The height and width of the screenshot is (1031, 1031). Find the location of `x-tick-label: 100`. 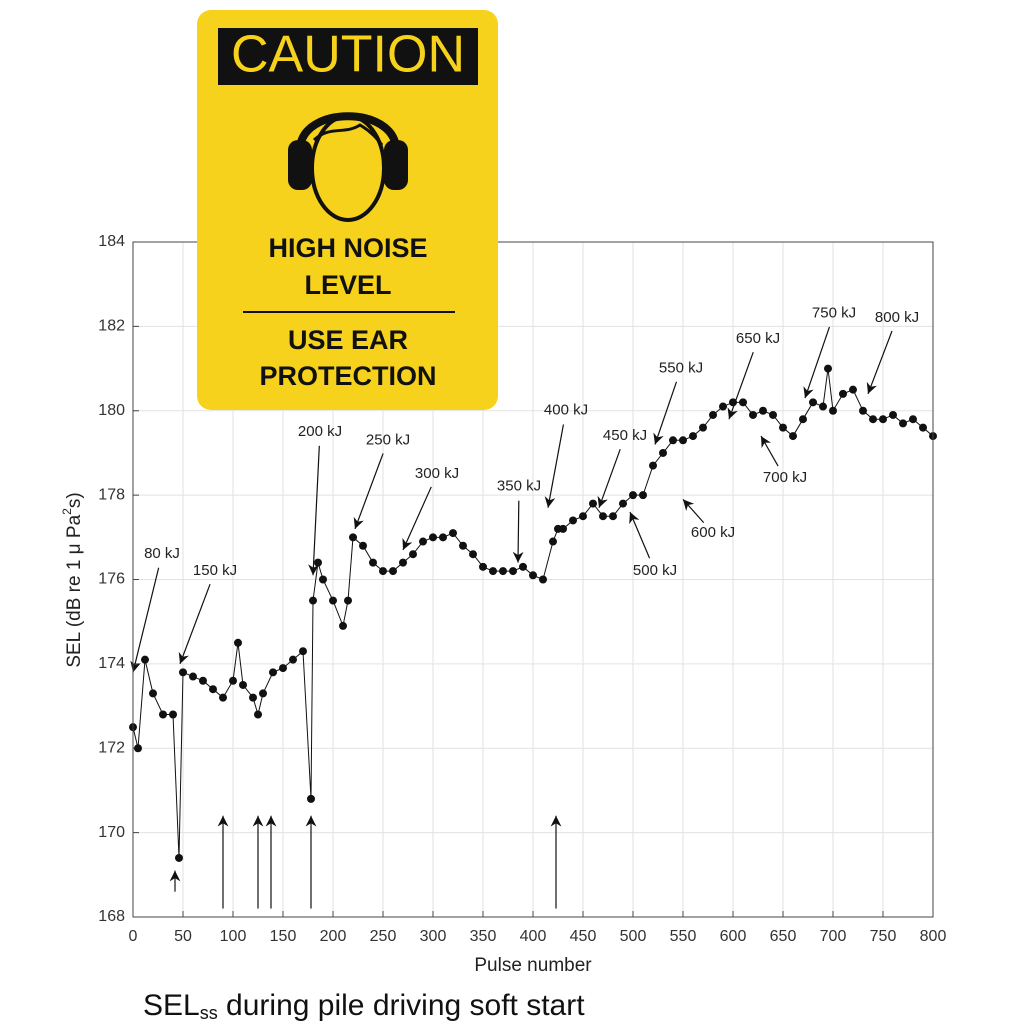

x-tick-label: 100 is located at coordinates (233, 936).